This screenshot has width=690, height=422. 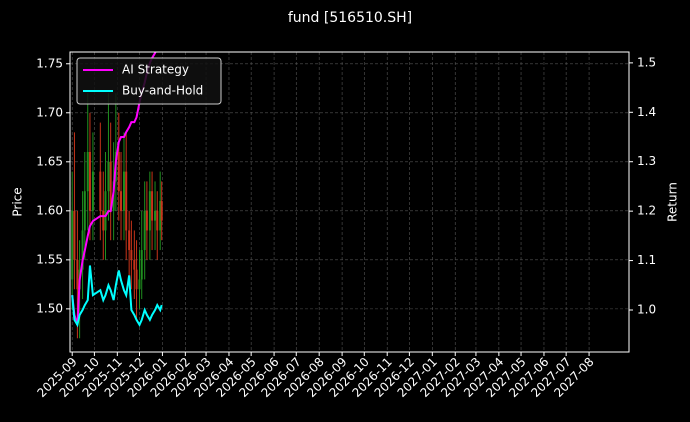 I want to click on y-axis-label: Price, so click(x=18, y=201).